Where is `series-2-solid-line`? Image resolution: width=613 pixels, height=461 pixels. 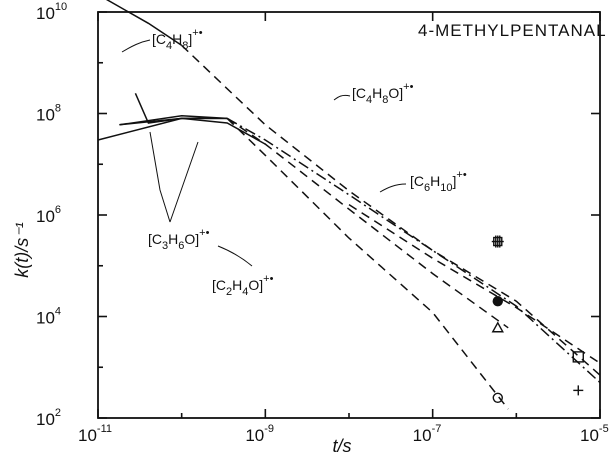 series-2-solid-line is located at coordinates (173, 120).